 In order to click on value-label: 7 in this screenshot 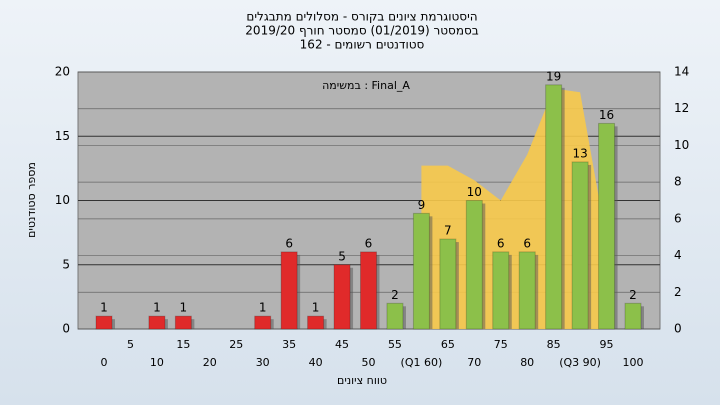, I will do `click(448, 231)`.